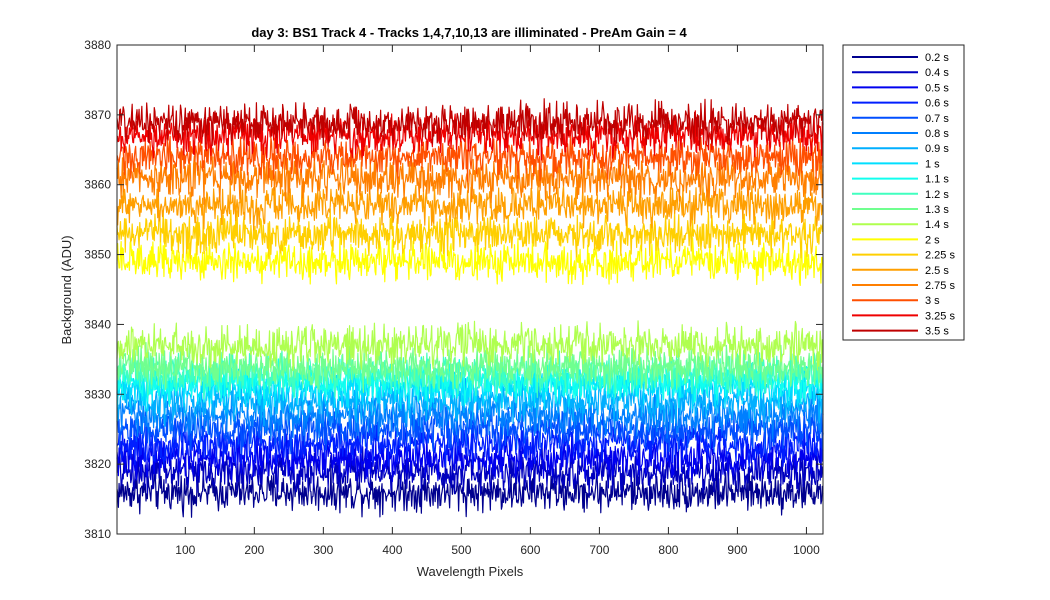 The image size is (1050, 600). What do you see at coordinates (599, 550) in the screenshot?
I see `x-tick-label: 700` at bounding box center [599, 550].